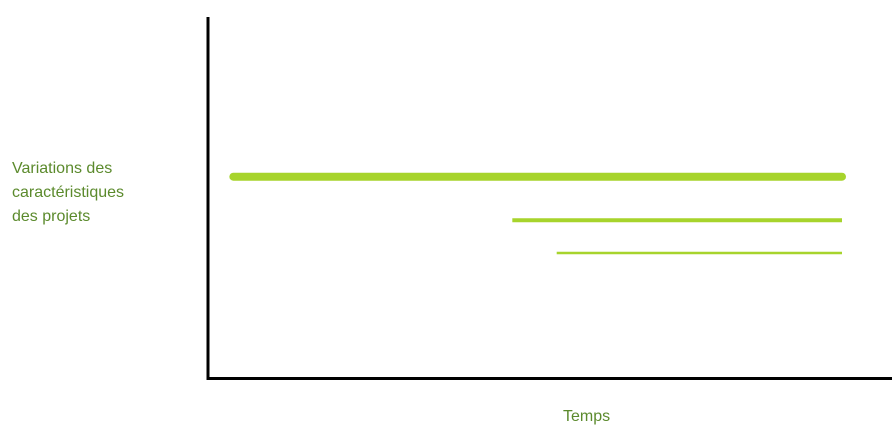  What do you see at coordinates (51, 216) in the screenshot?
I see `y-axis-label-line-3: des projets` at bounding box center [51, 216].